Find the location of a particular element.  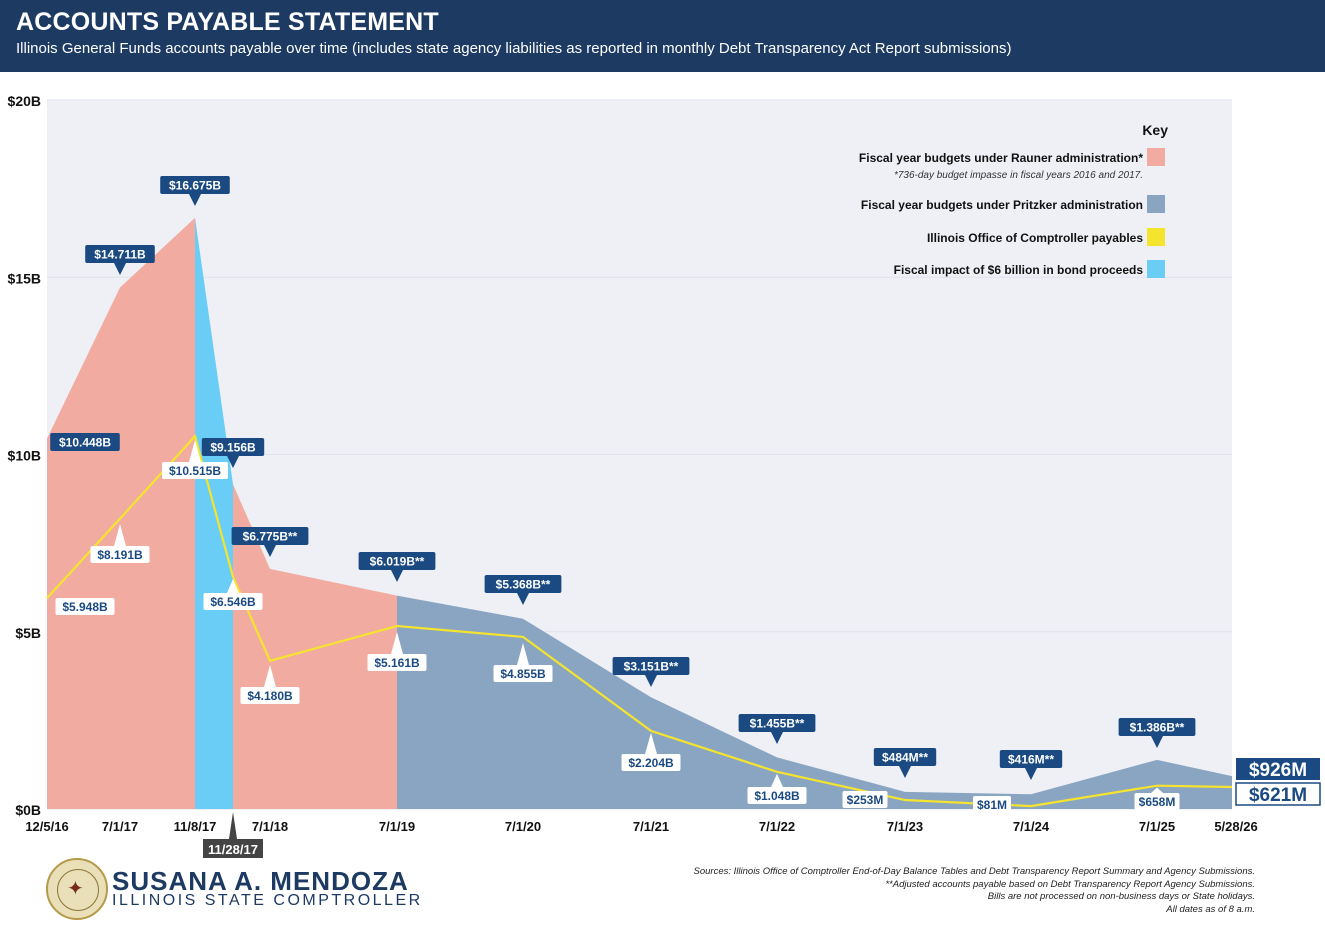

line-data-label: $8.191B is located at coordinates (120, 543).